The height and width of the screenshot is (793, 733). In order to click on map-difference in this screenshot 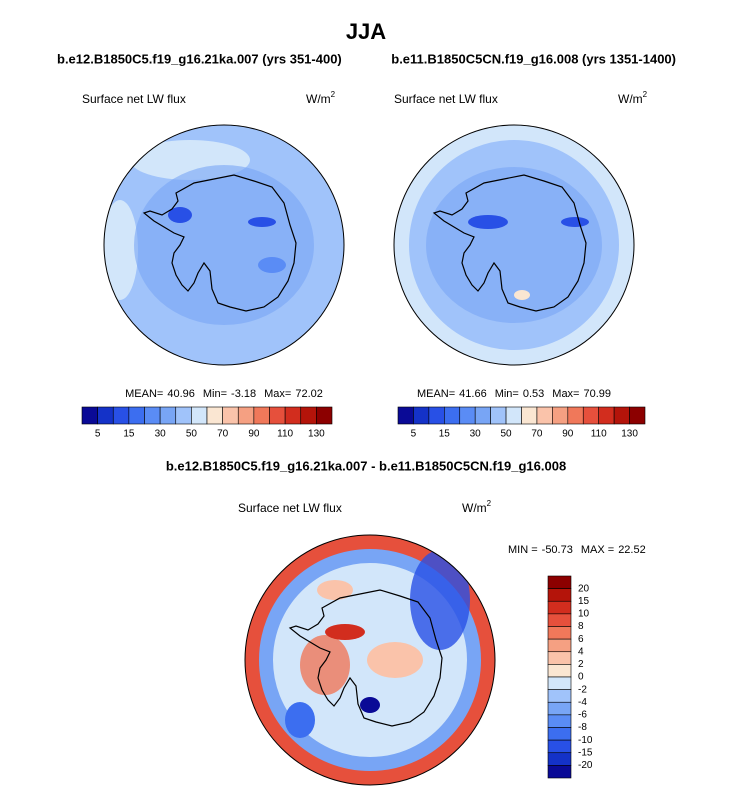, I will do `click(370, 660)`.